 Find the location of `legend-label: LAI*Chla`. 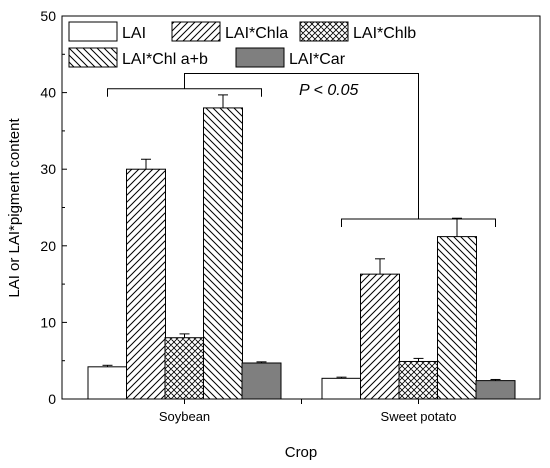

legend-label: LAI*Chla is located at coordinates (256, 33).